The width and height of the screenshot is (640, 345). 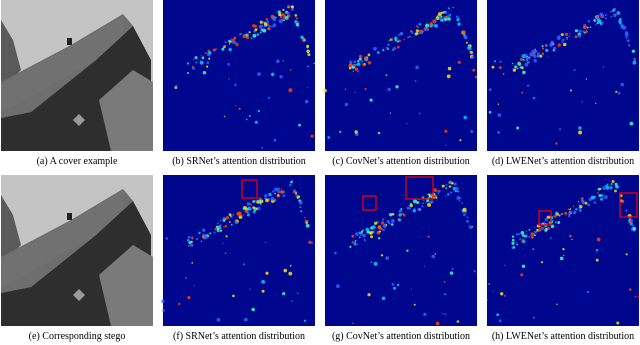 I want to click on side-roof, so click(x=126, y=285).